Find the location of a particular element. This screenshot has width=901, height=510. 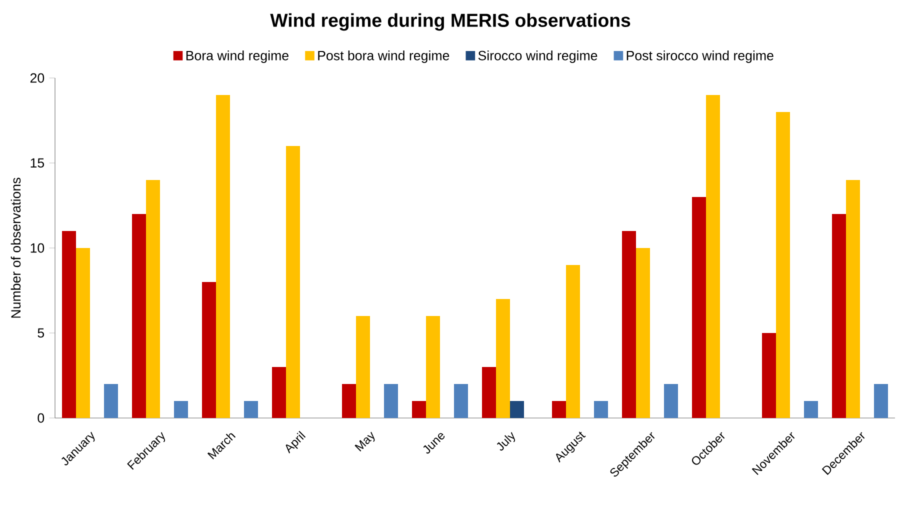

y-tick-label: 10 is located at coordinates (37, 248).